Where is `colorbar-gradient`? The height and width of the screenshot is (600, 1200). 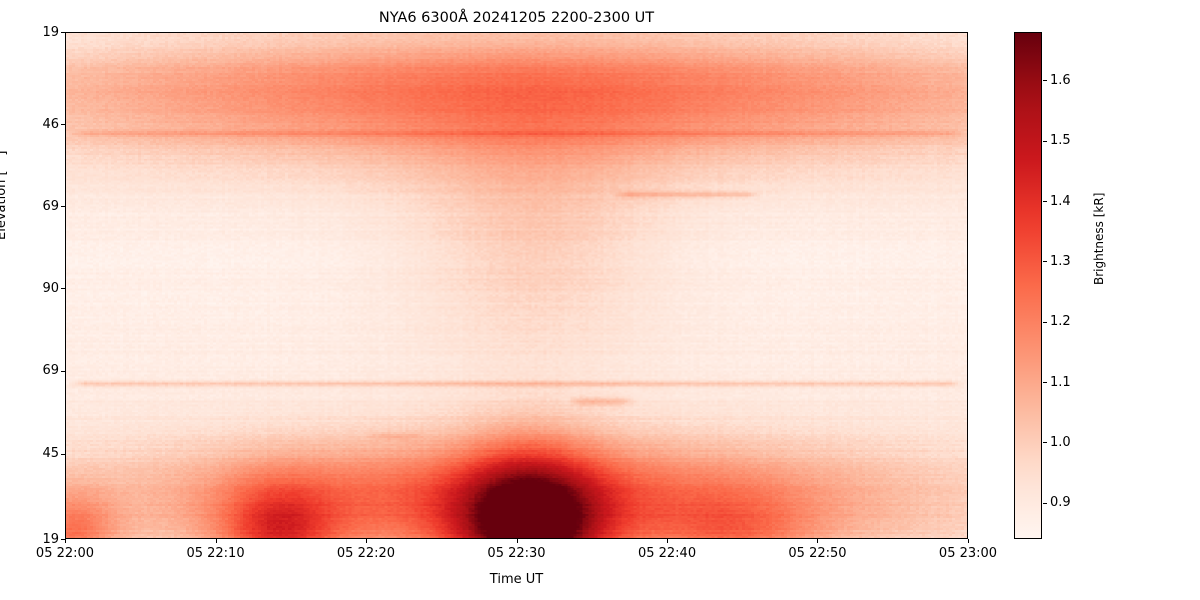 colorbar-gradient is located at coordinates (1028, 285).